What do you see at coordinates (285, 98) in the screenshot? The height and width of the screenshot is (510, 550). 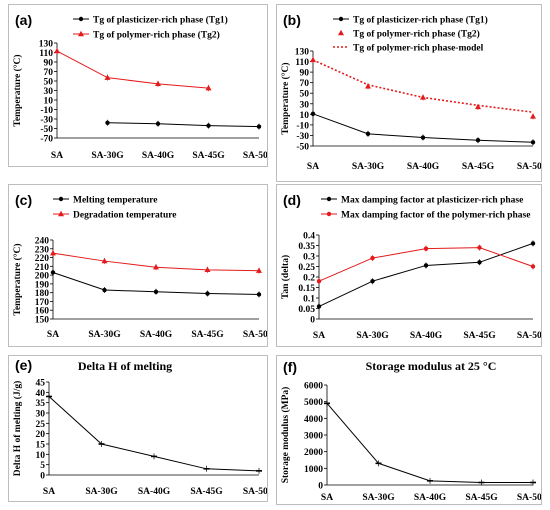 I see `y-axis-label-b: Temperature (°C)` at bounding box center [285, 98].